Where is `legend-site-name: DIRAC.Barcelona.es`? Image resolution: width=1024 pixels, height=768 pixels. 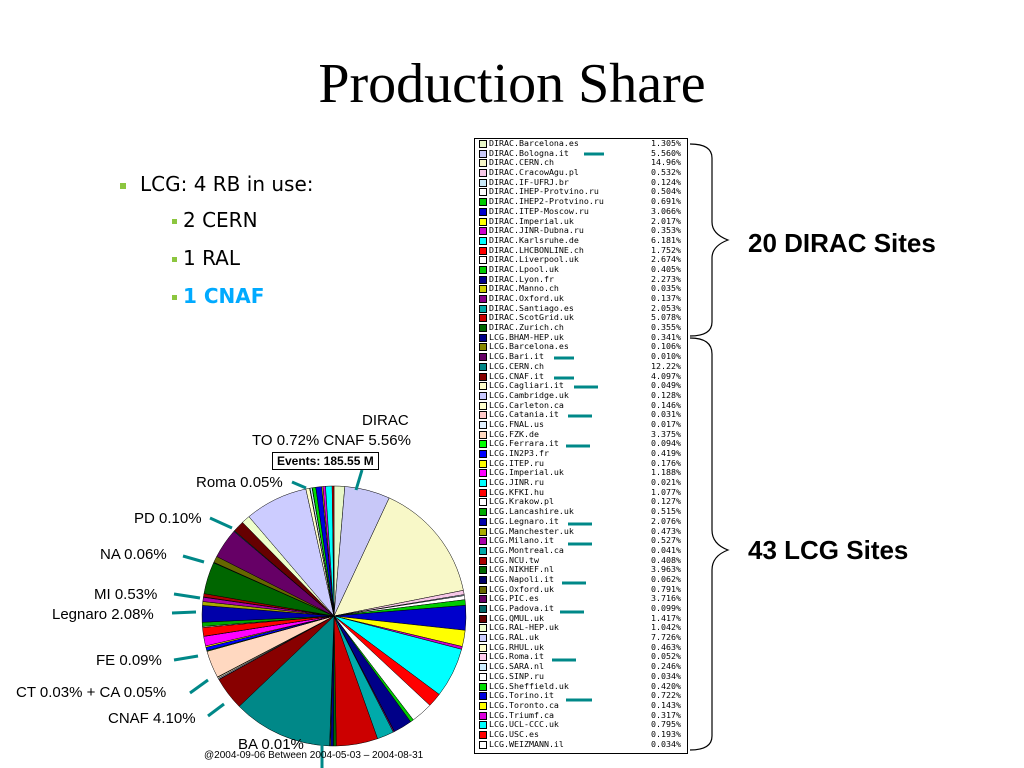
legend-site-name: DIRAC.Barcelona.es is located at coordinates (534, 143).